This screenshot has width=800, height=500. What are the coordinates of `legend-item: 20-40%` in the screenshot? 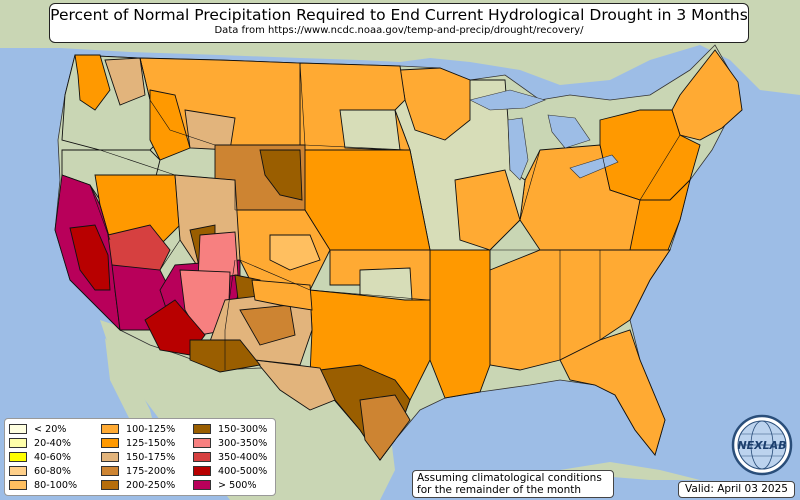 It's located at (55, 443).